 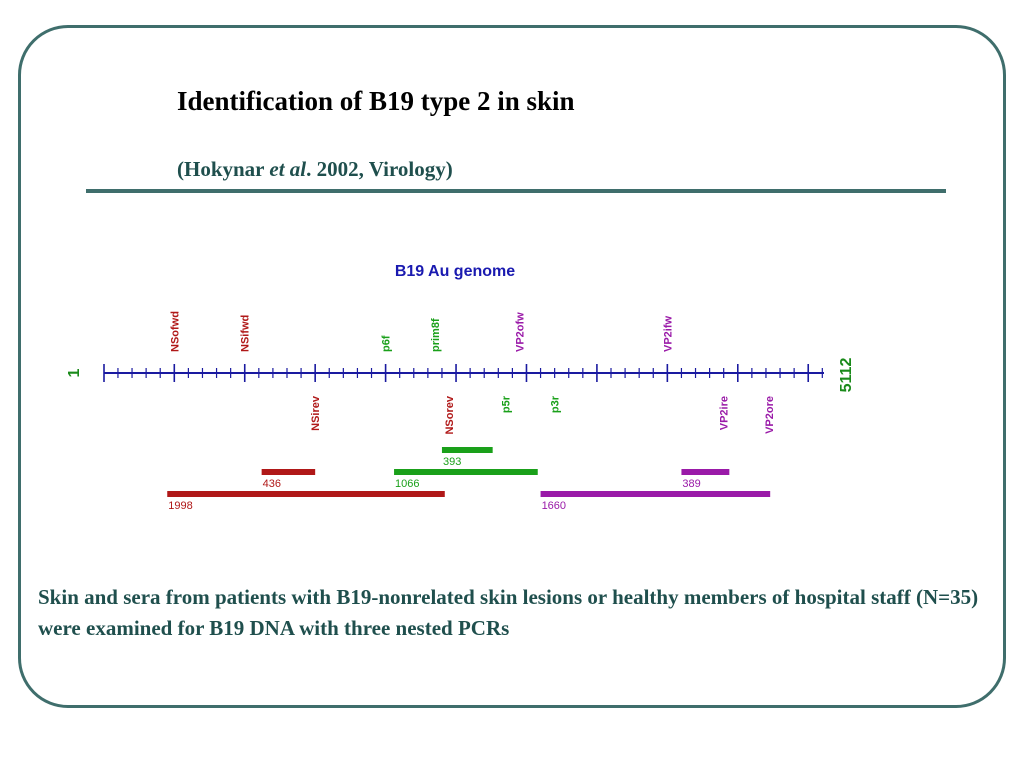 What do you see at coordinates (846, 375) in the screenshot?
I see `genome-end-label: 5112` at bounding box center [846, 375].